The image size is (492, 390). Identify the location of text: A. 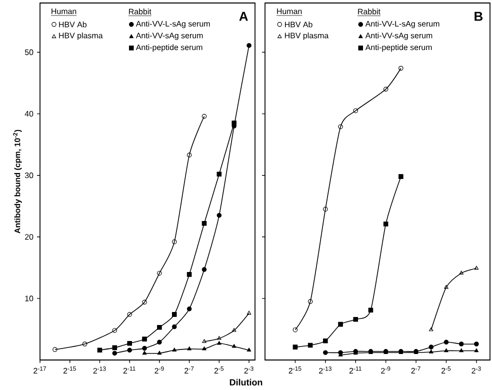
(243, 16).